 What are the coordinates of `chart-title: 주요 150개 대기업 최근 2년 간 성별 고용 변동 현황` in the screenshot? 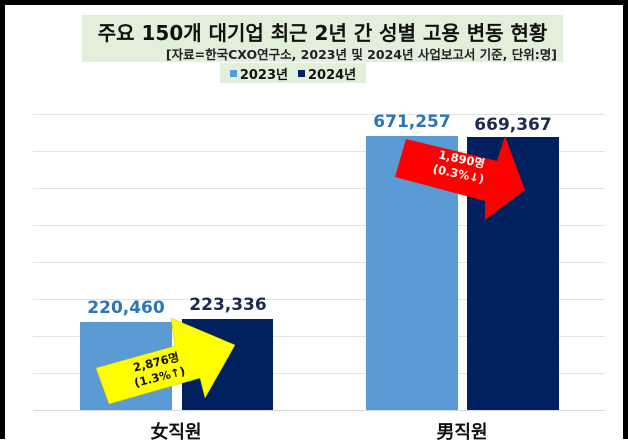 It's located at (322, 33).